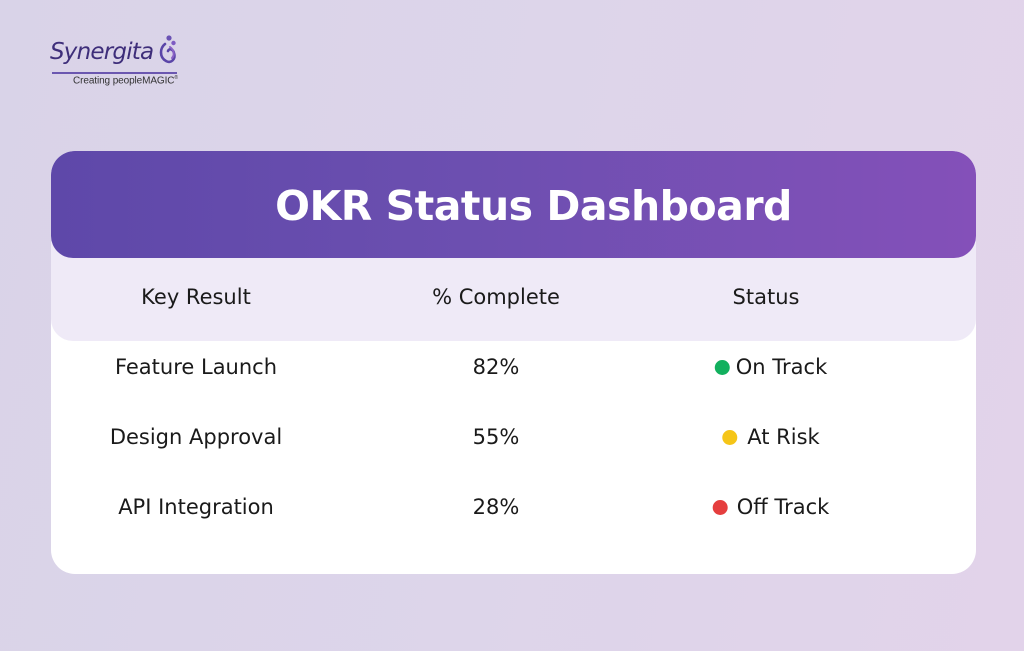 The height and width of the screenshot is (651, 1024). I want to click on status-cell: Off Track, so click(771, 507).